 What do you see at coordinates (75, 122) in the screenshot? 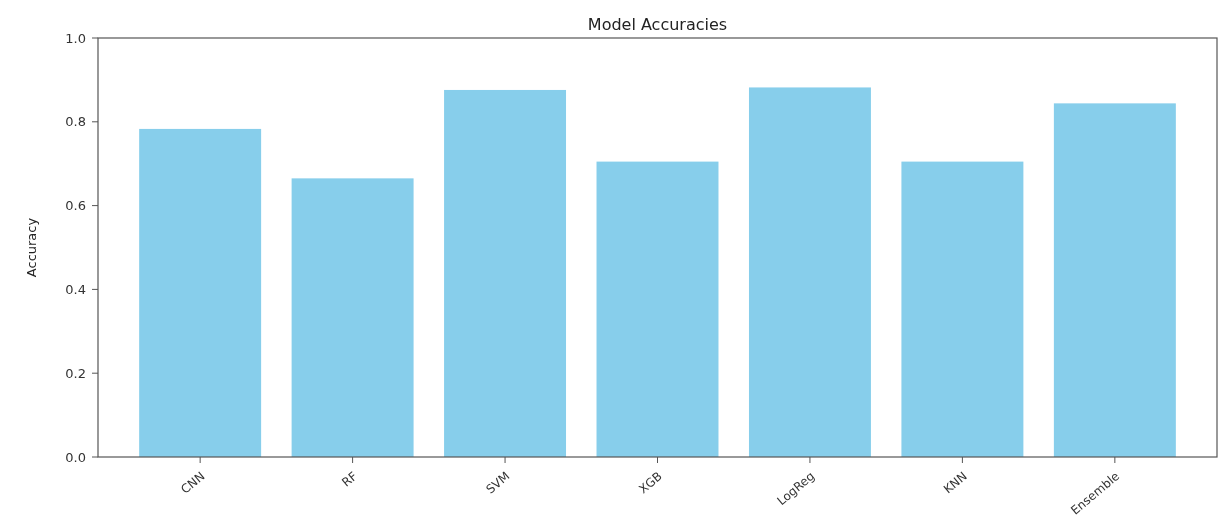
I see `y-tick-label: 0.8` at bounding box center [75, 122].